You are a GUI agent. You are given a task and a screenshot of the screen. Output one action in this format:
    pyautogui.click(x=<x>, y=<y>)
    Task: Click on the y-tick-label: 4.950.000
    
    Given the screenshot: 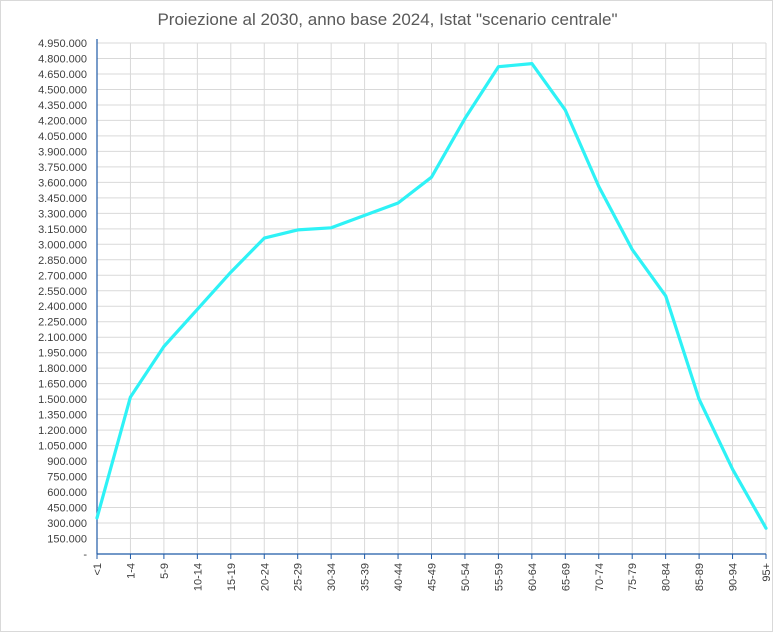 What is the action you would take?
    pyautogui.click(x=62, y=44)
    